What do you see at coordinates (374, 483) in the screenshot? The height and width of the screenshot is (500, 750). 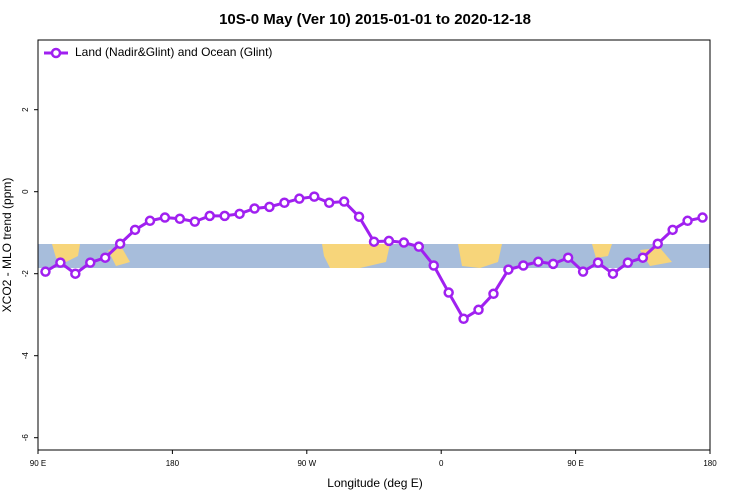 I see `x-axis-label: Longitude (deg E)` at bounding box center [374, 483].